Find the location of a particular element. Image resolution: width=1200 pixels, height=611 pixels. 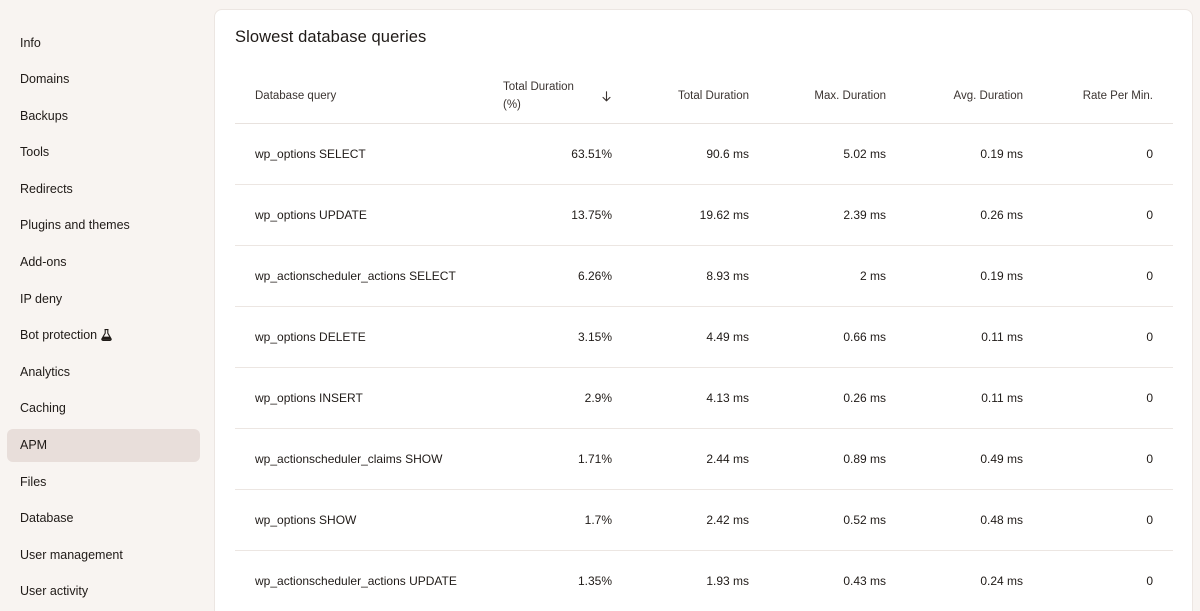

cell-max: 2 ms is located at coordinates (872, 276).